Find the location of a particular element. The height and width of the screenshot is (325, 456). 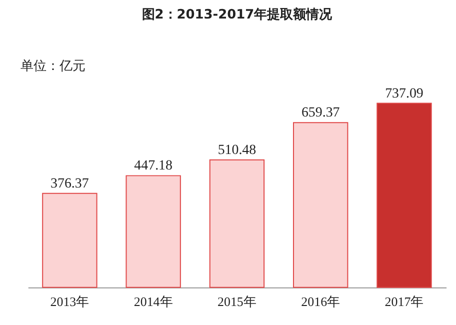

data-label: 737.09 is located at coordinates (404, 94).